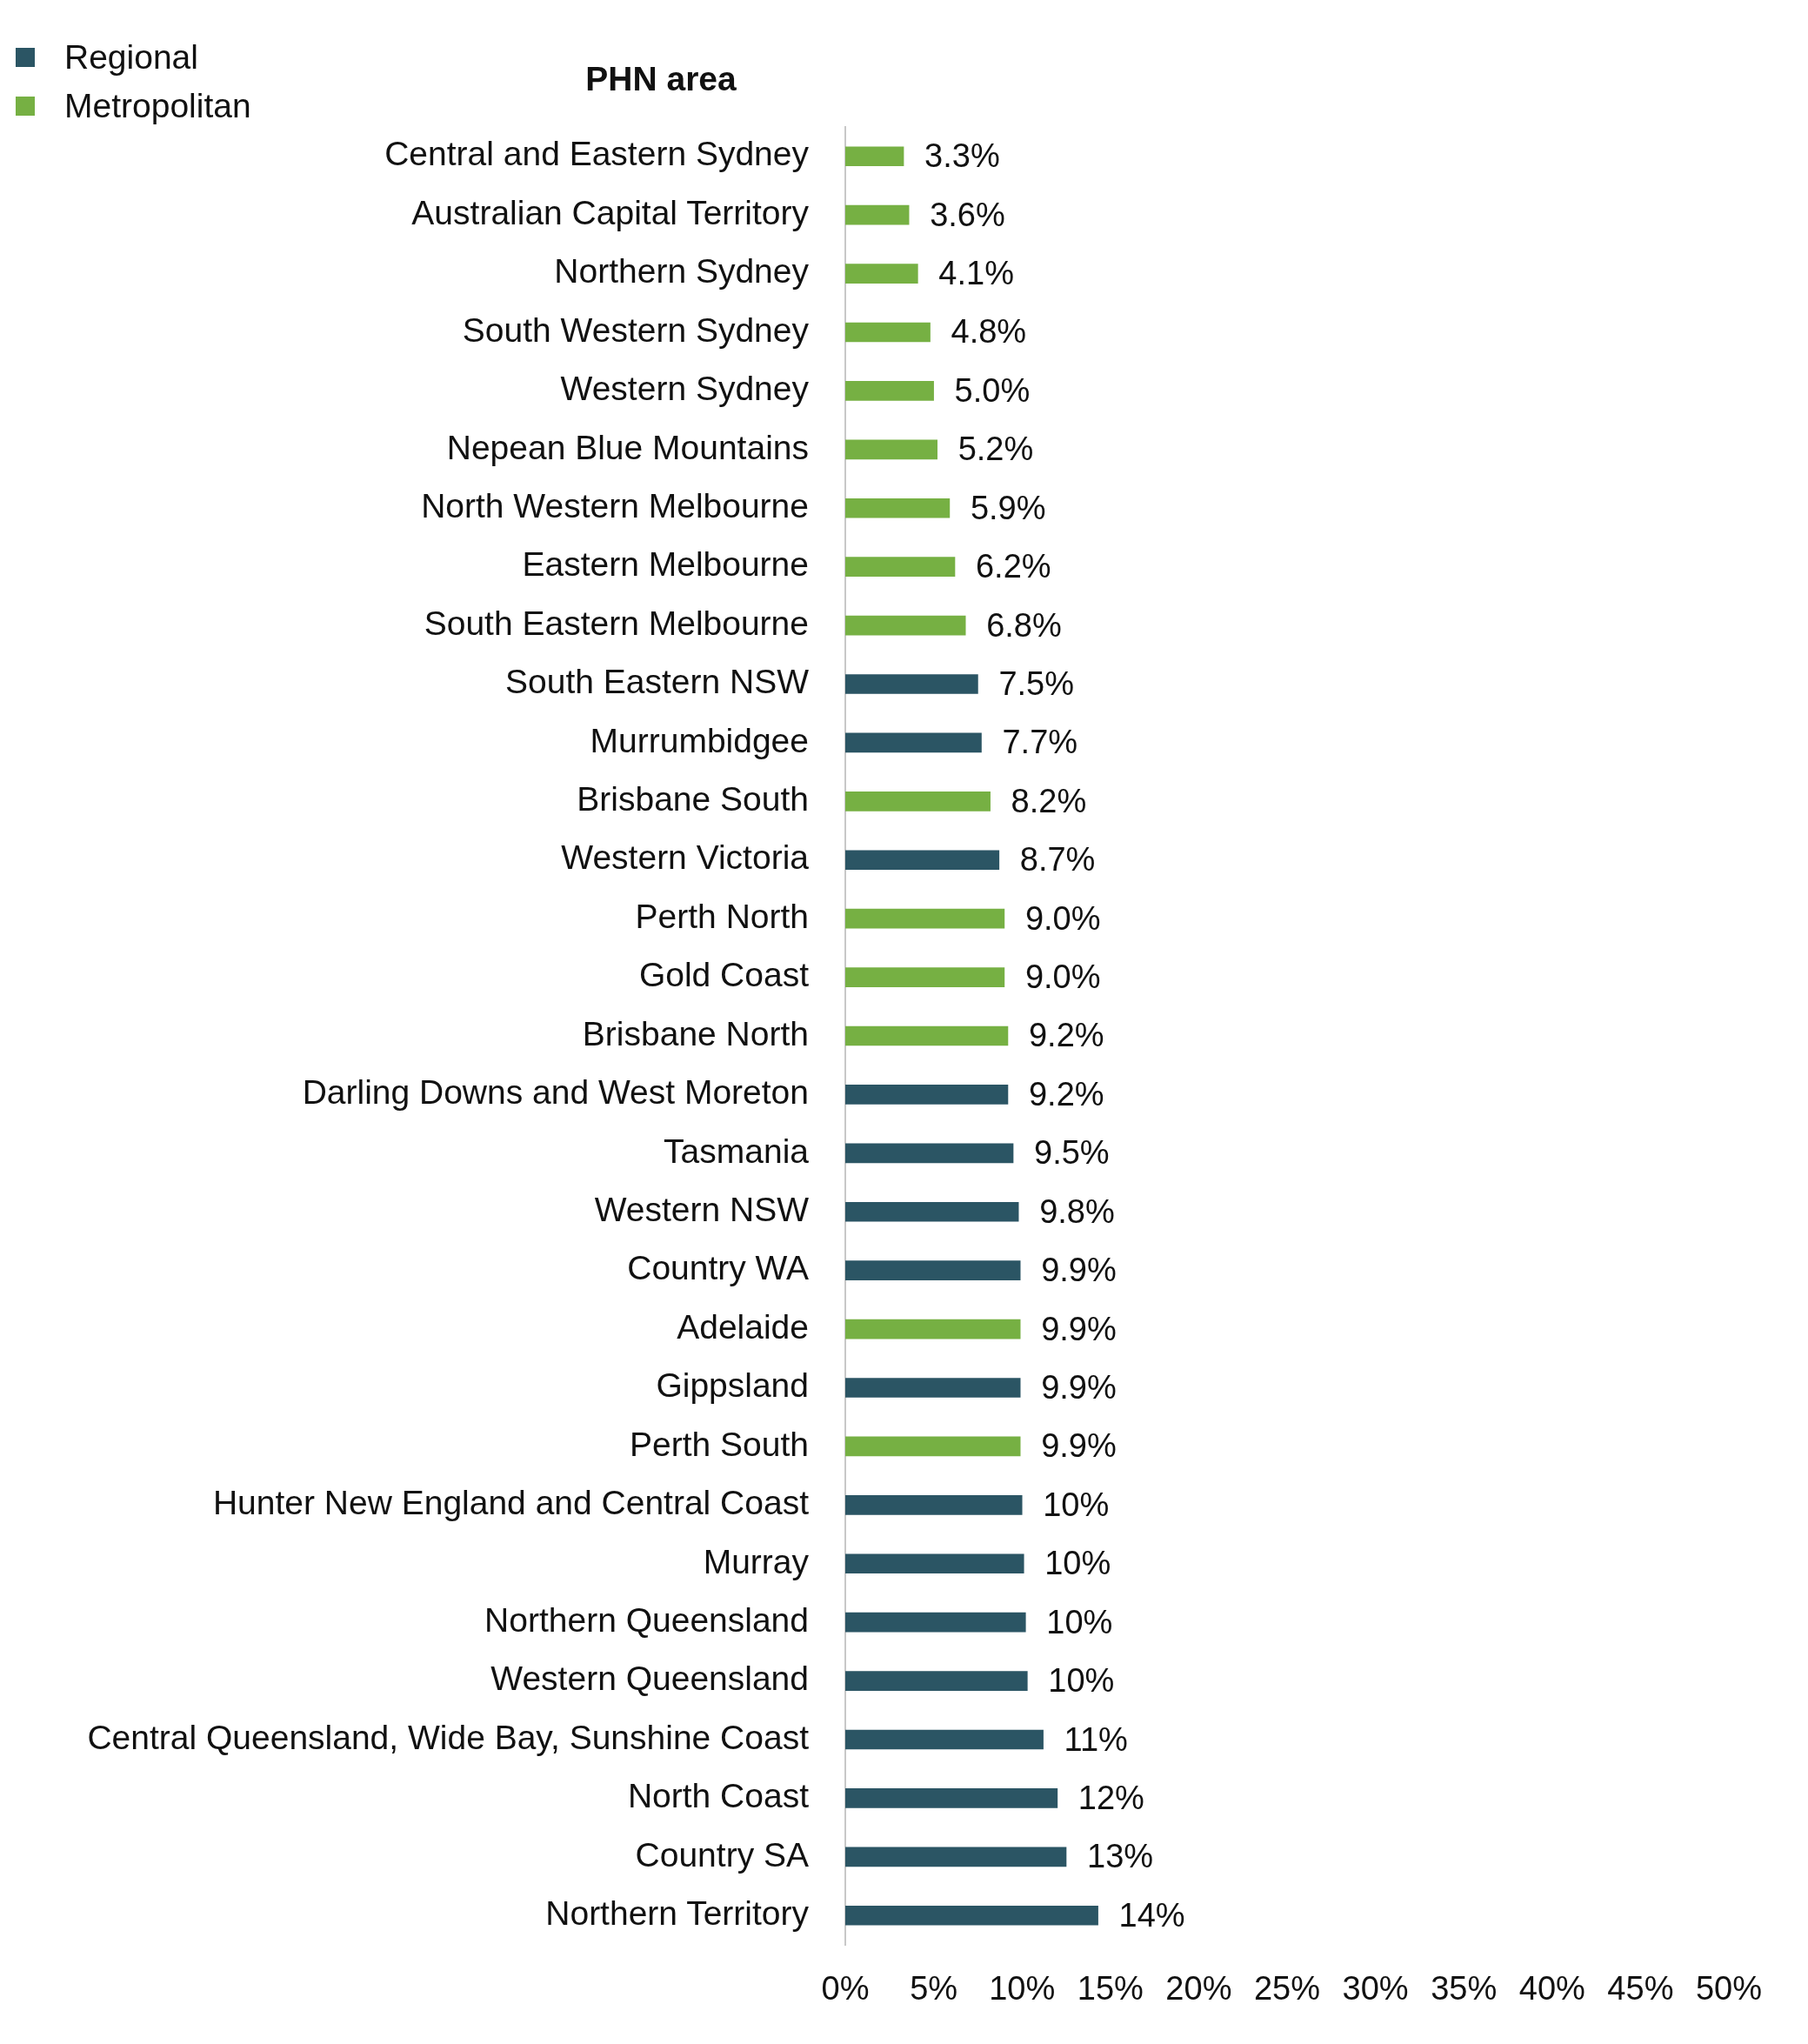 Image resolution: width=1808 pixels, height=2044 pixels. I want to click on data-label: 7.5%, so click(1036, 683).